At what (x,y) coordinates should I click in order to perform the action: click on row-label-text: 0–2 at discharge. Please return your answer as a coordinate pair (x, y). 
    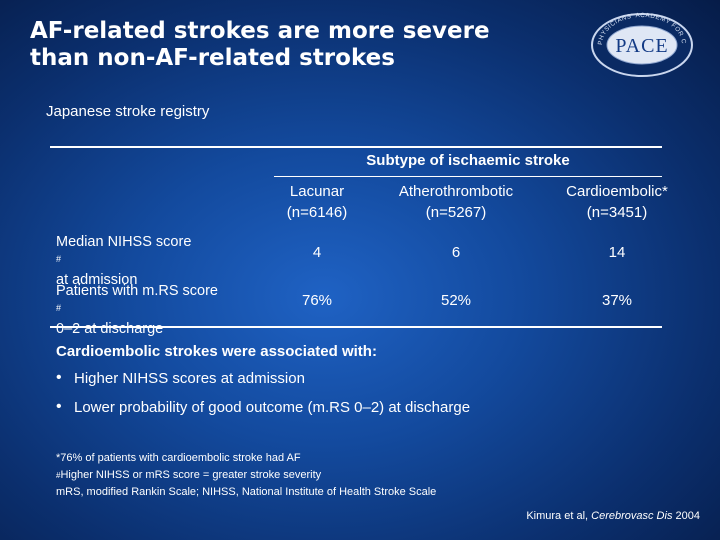
    Looking at the image, I should click on (110, 329).